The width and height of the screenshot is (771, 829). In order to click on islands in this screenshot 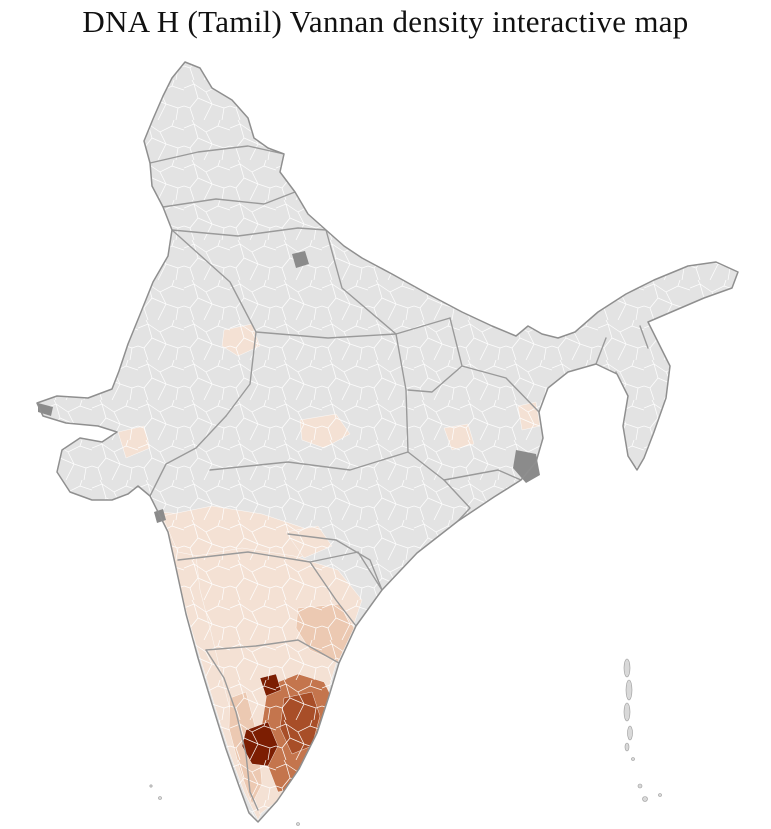, I will do `click(405, 742)`.